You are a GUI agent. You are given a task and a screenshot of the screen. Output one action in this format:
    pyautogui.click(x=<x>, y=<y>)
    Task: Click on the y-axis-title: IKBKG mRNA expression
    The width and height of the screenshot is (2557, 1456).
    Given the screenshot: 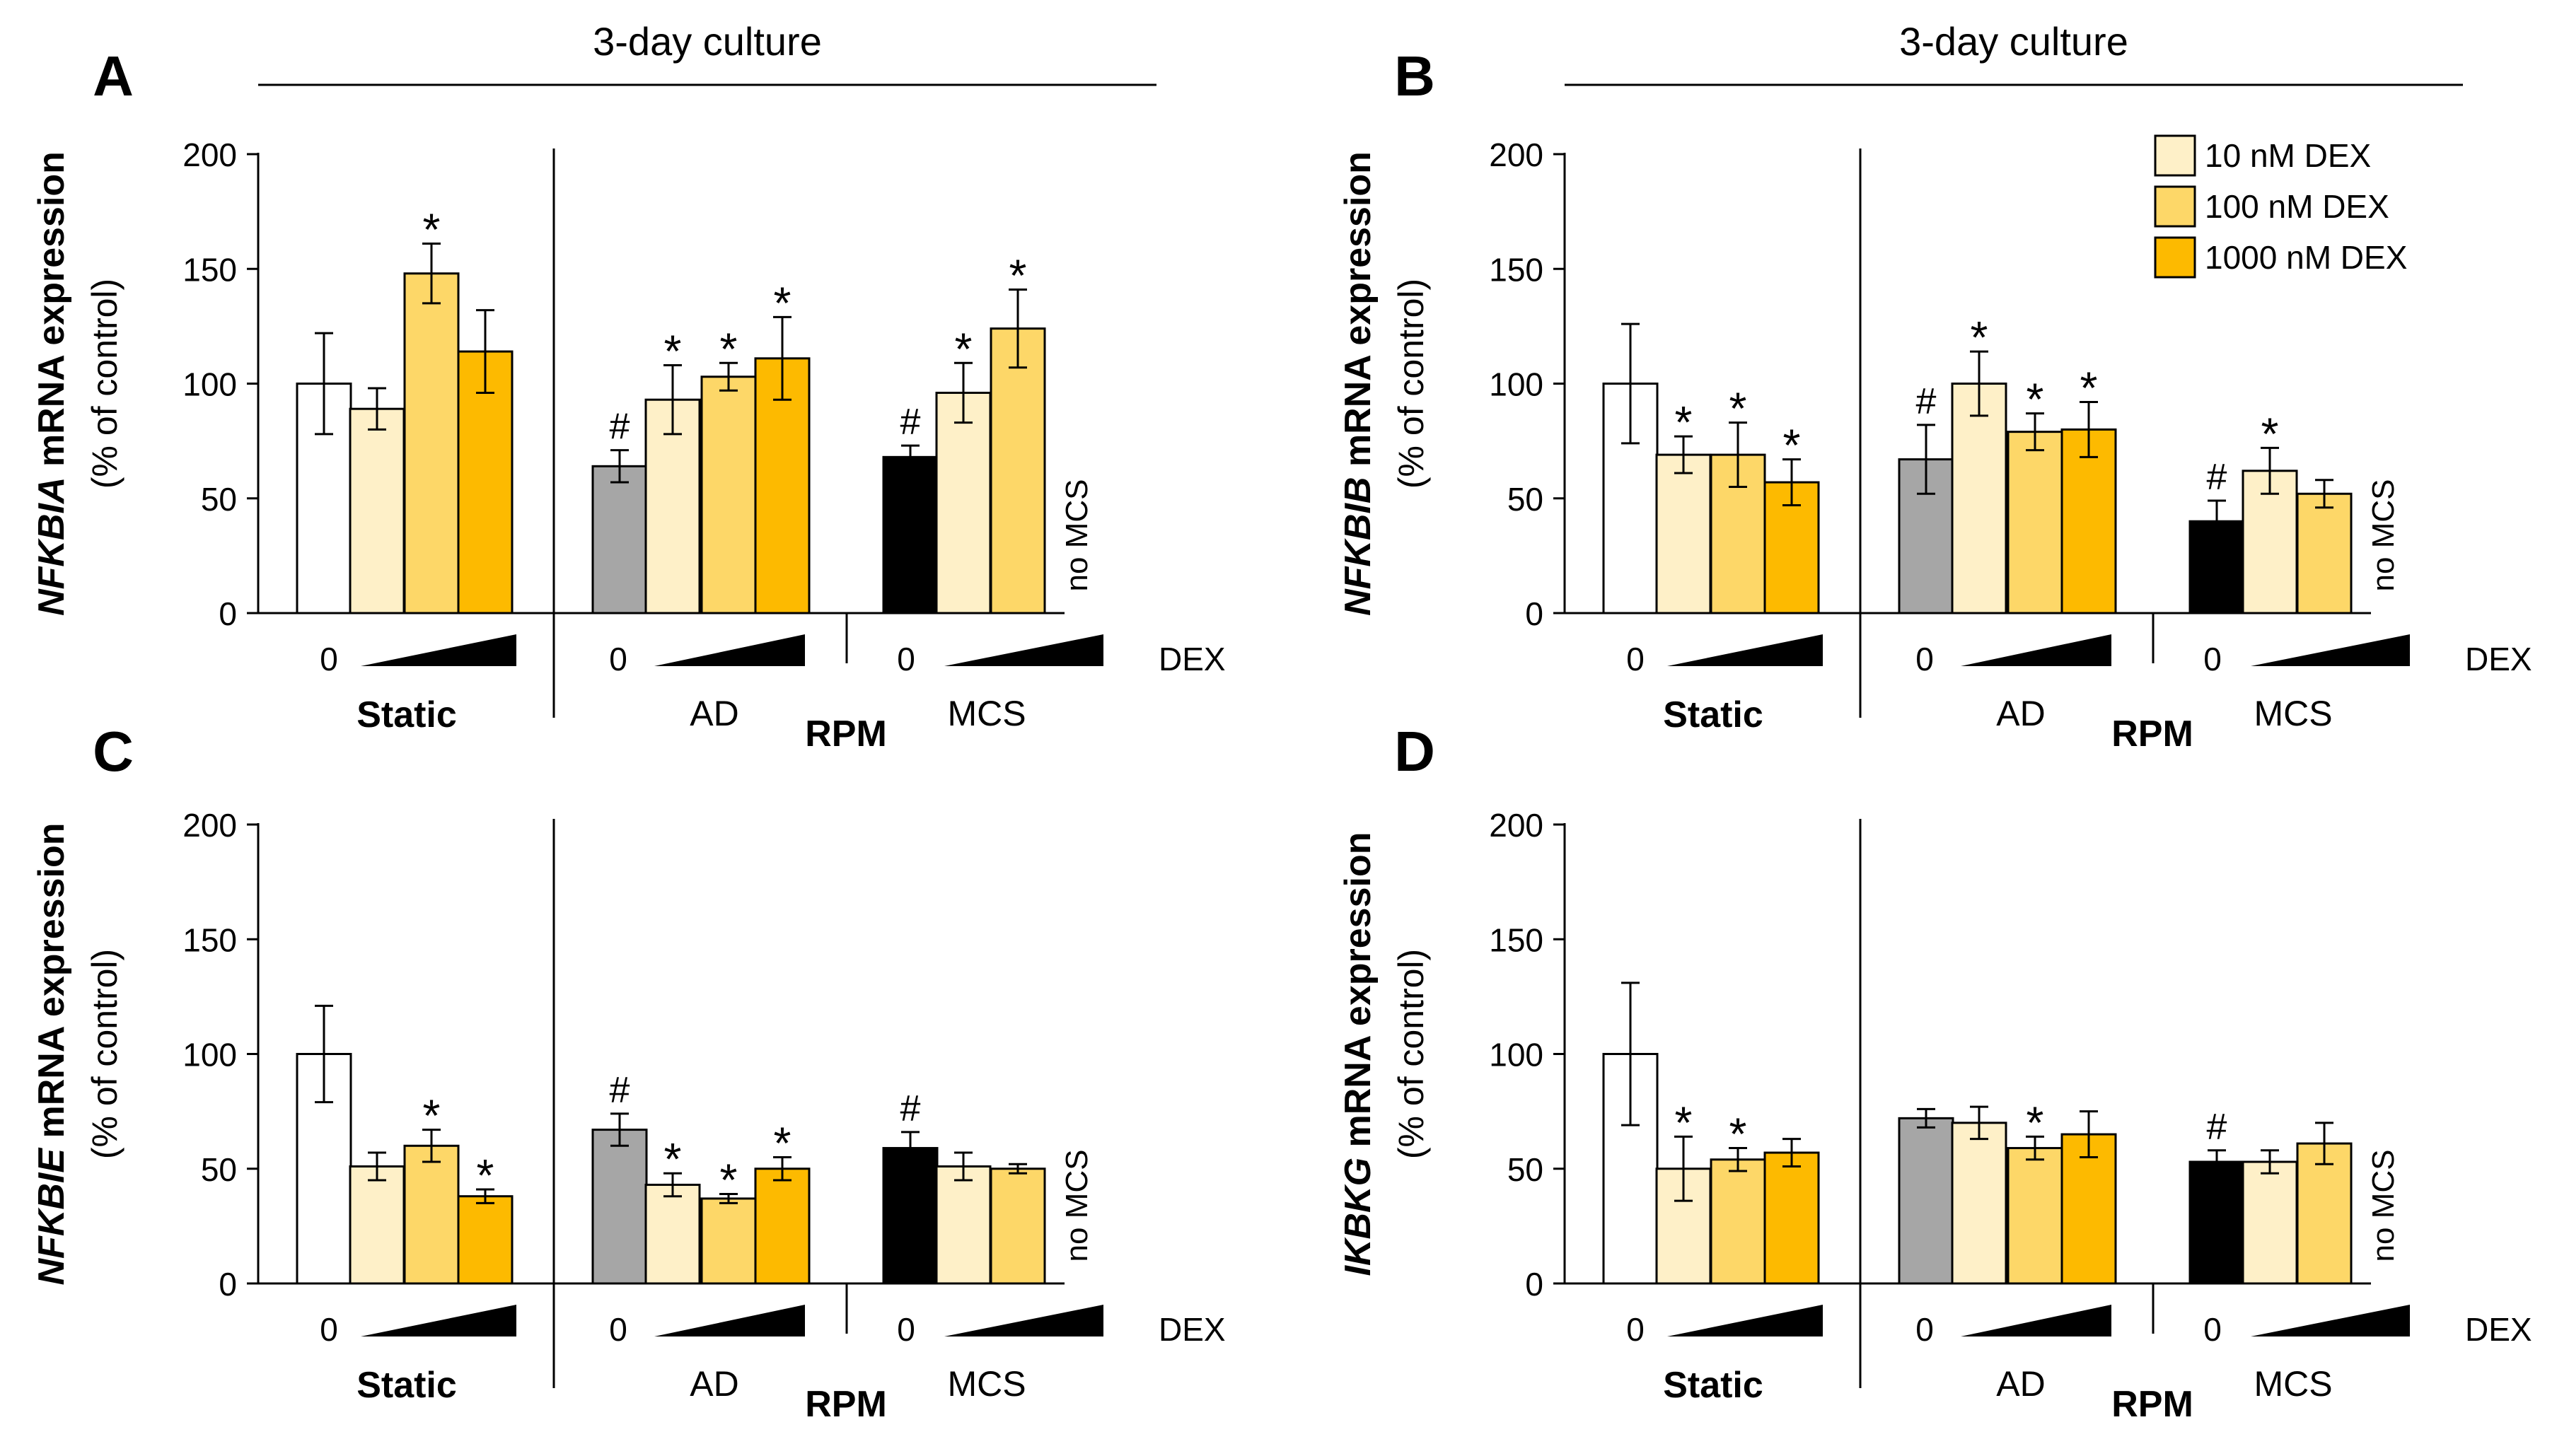 What is the action you would take?
    pyautogui.click(x=1358, y=1054)
    